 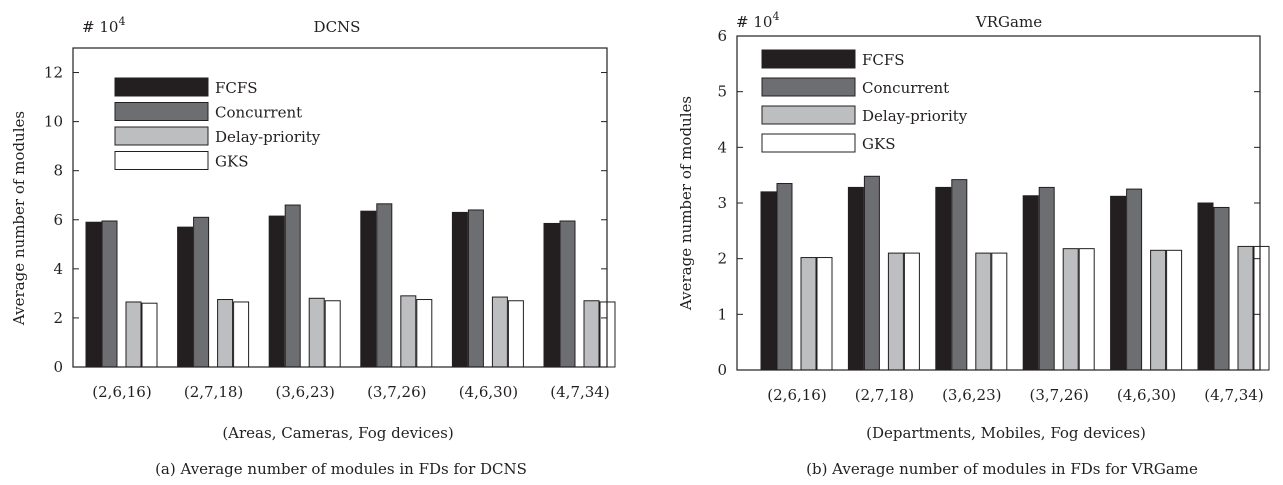 What do you see at coordinates (337, 27) in the screenshot?
I see `chart-title: DCNS` at bounding box center [337, 27].